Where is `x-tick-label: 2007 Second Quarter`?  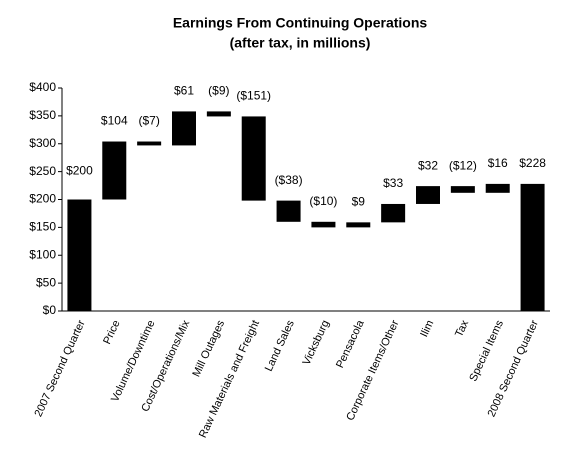
x-tick-label: 2007 Second Quarter is located at coordinates (59, 368).